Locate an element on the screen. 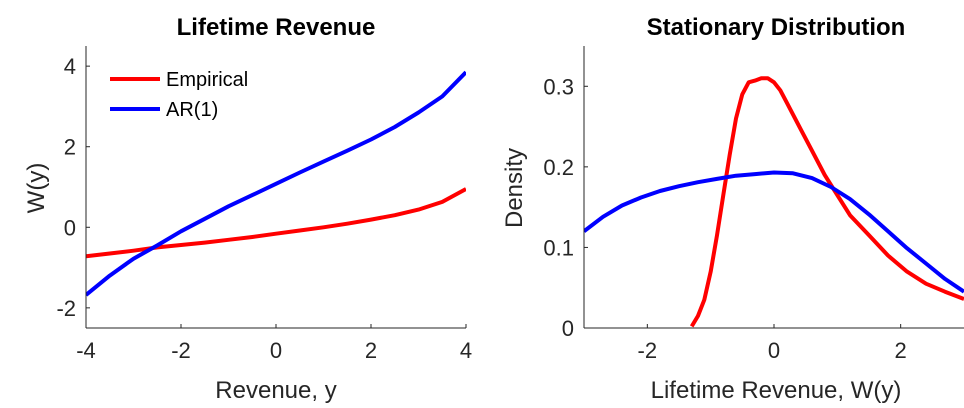 This screenshot has height=408, width=964. y-tick-label: 0.2 is located at coordinates (558, 167).